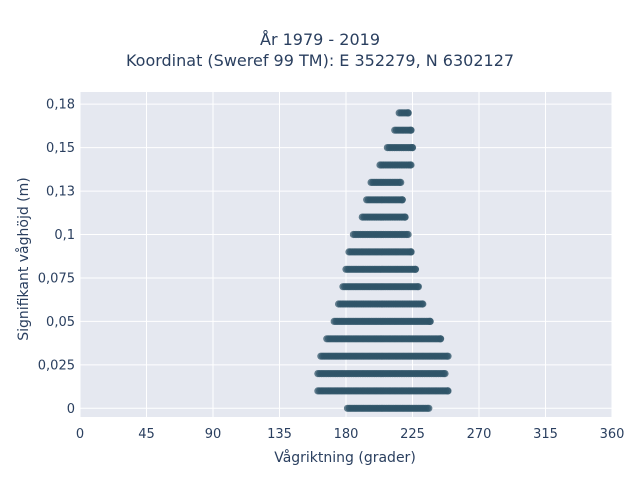 This screenshot has height=480, width=640. Describe the element at coordinates (60, 105) in the screenshot. I see `y-tick-label: 0,18` at that location.